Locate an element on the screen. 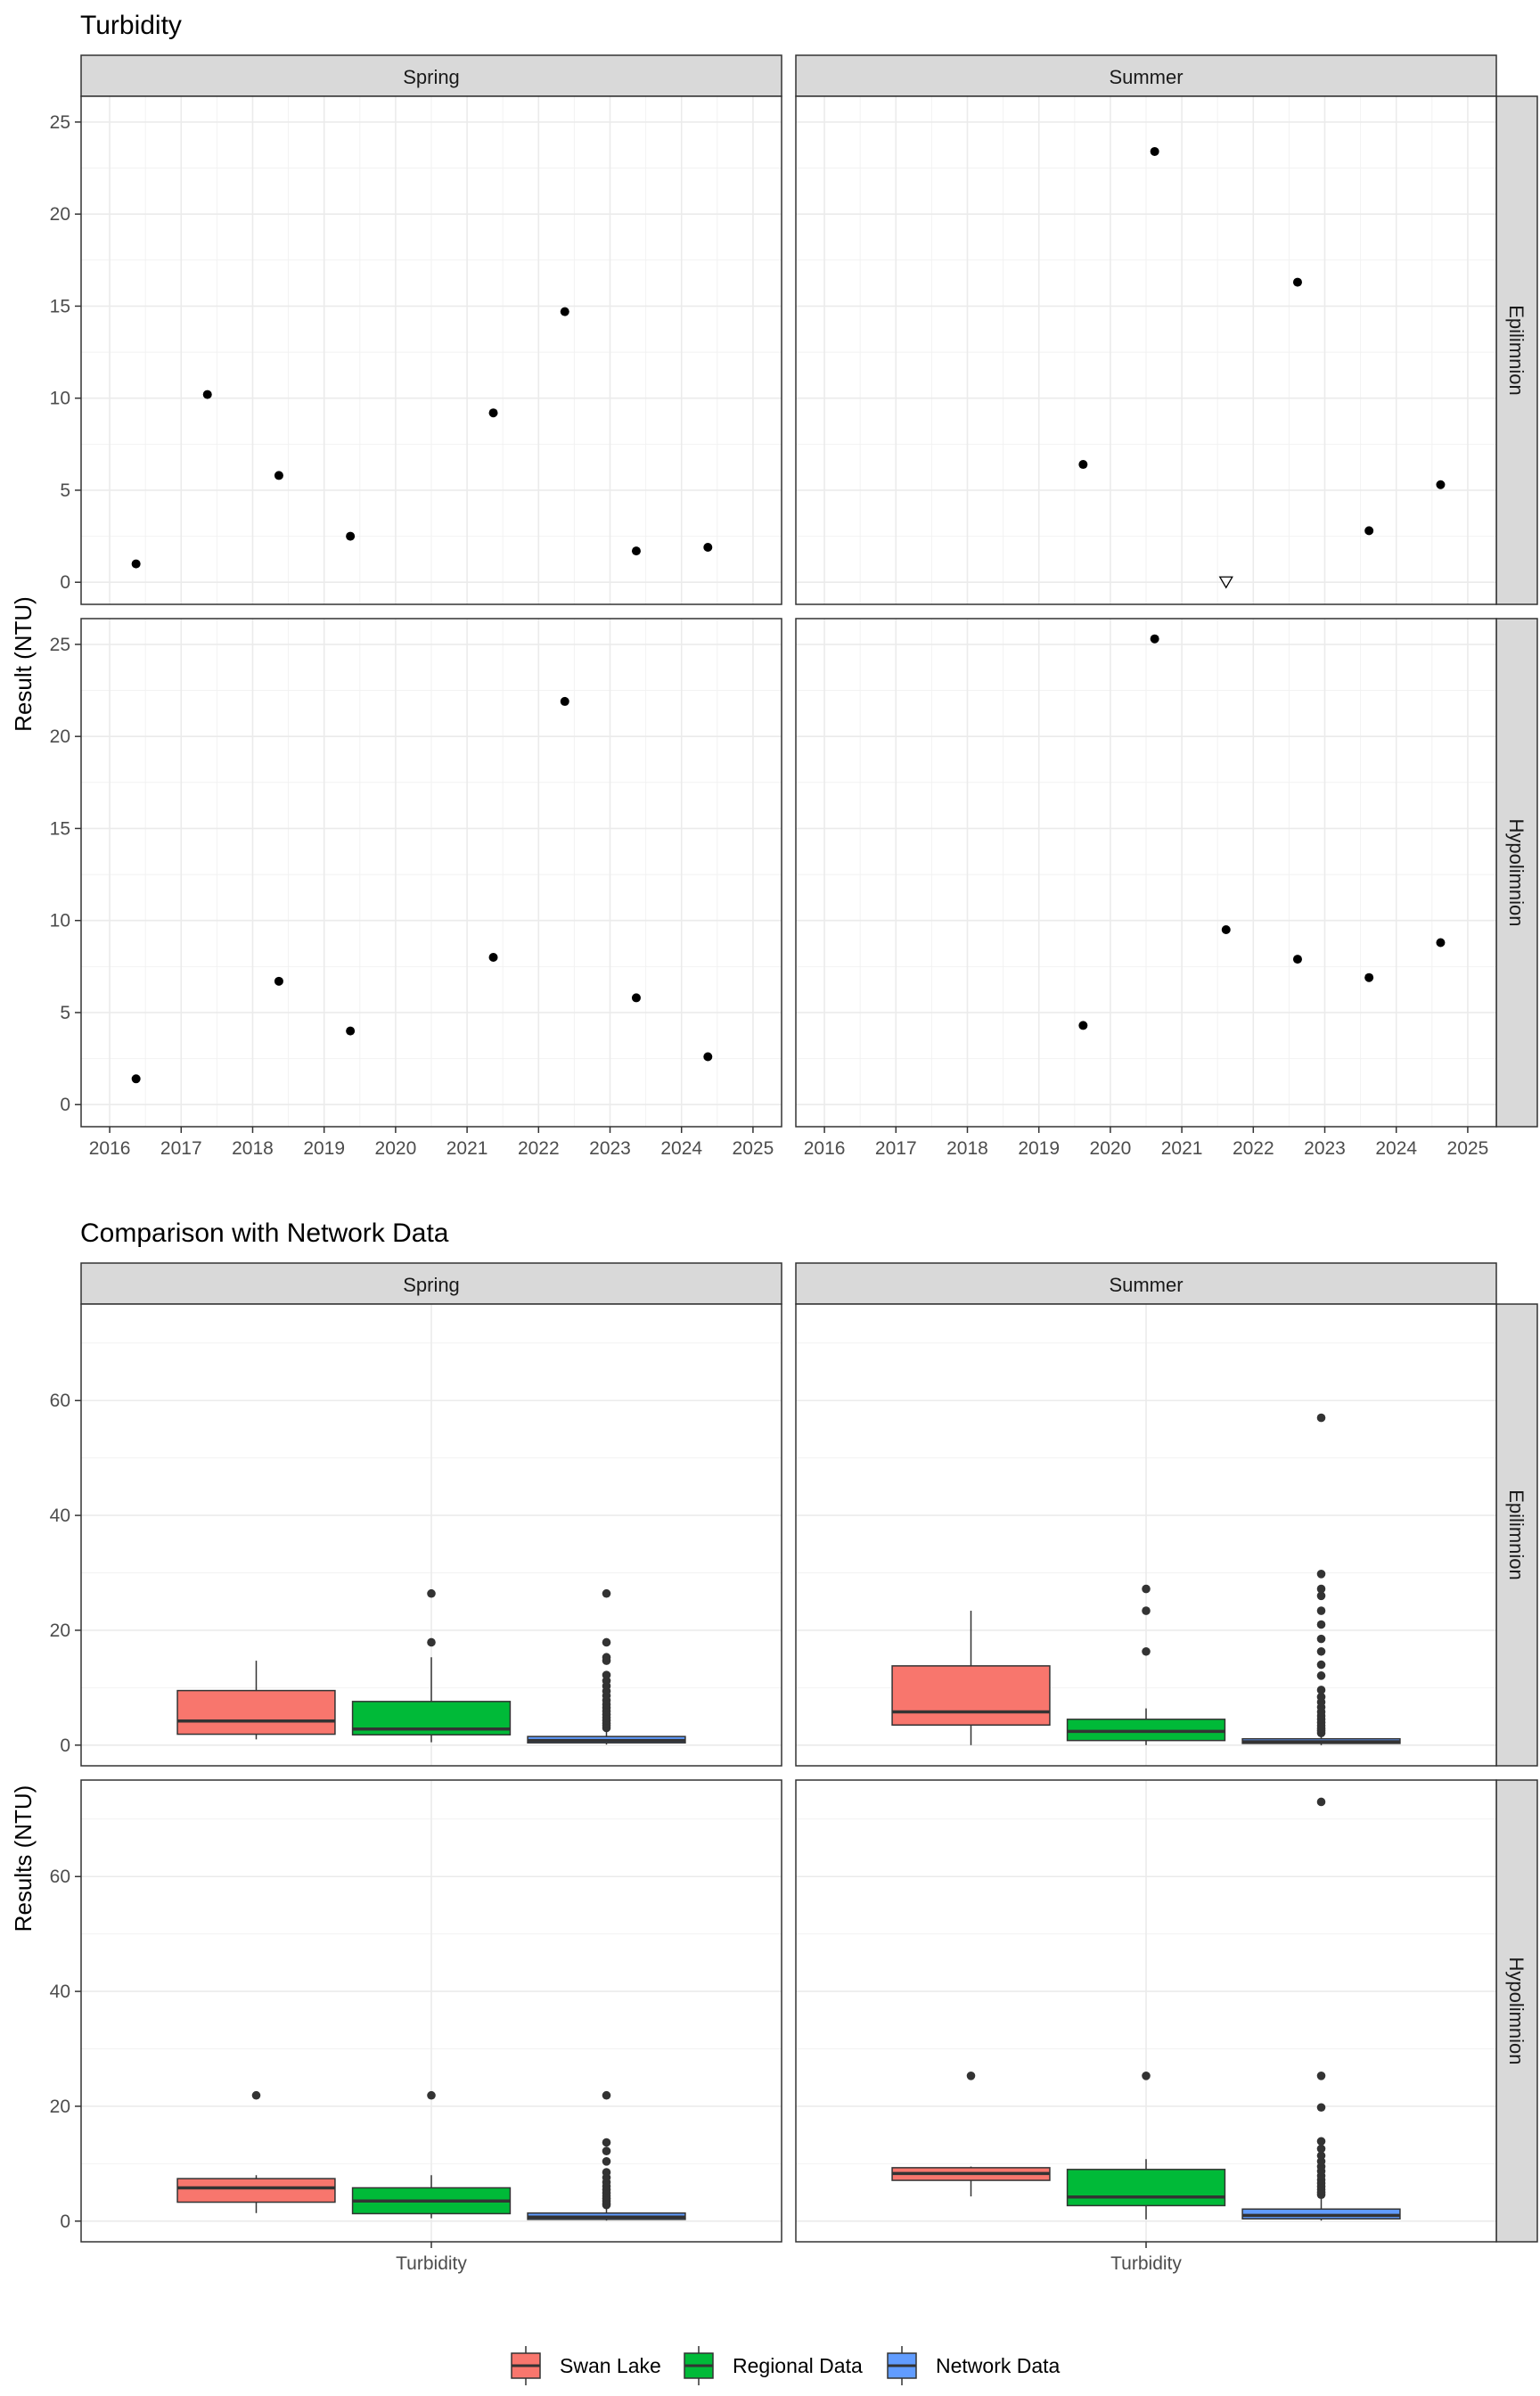 This screenshot has width=1540, height=2396. y-tick-label: 40 is located at coordinates (60, 1992).